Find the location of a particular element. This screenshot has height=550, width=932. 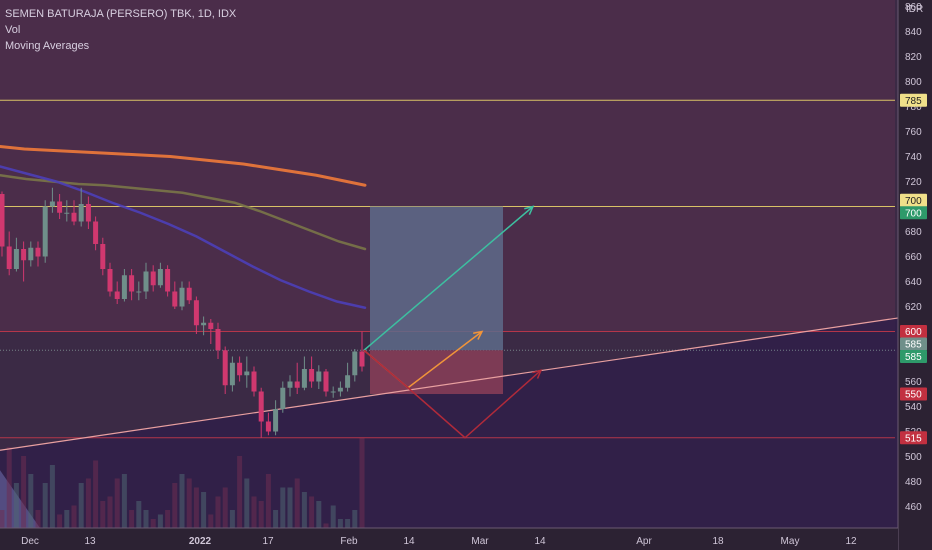

arrow-retest-path is located at coordinates (452, 394).